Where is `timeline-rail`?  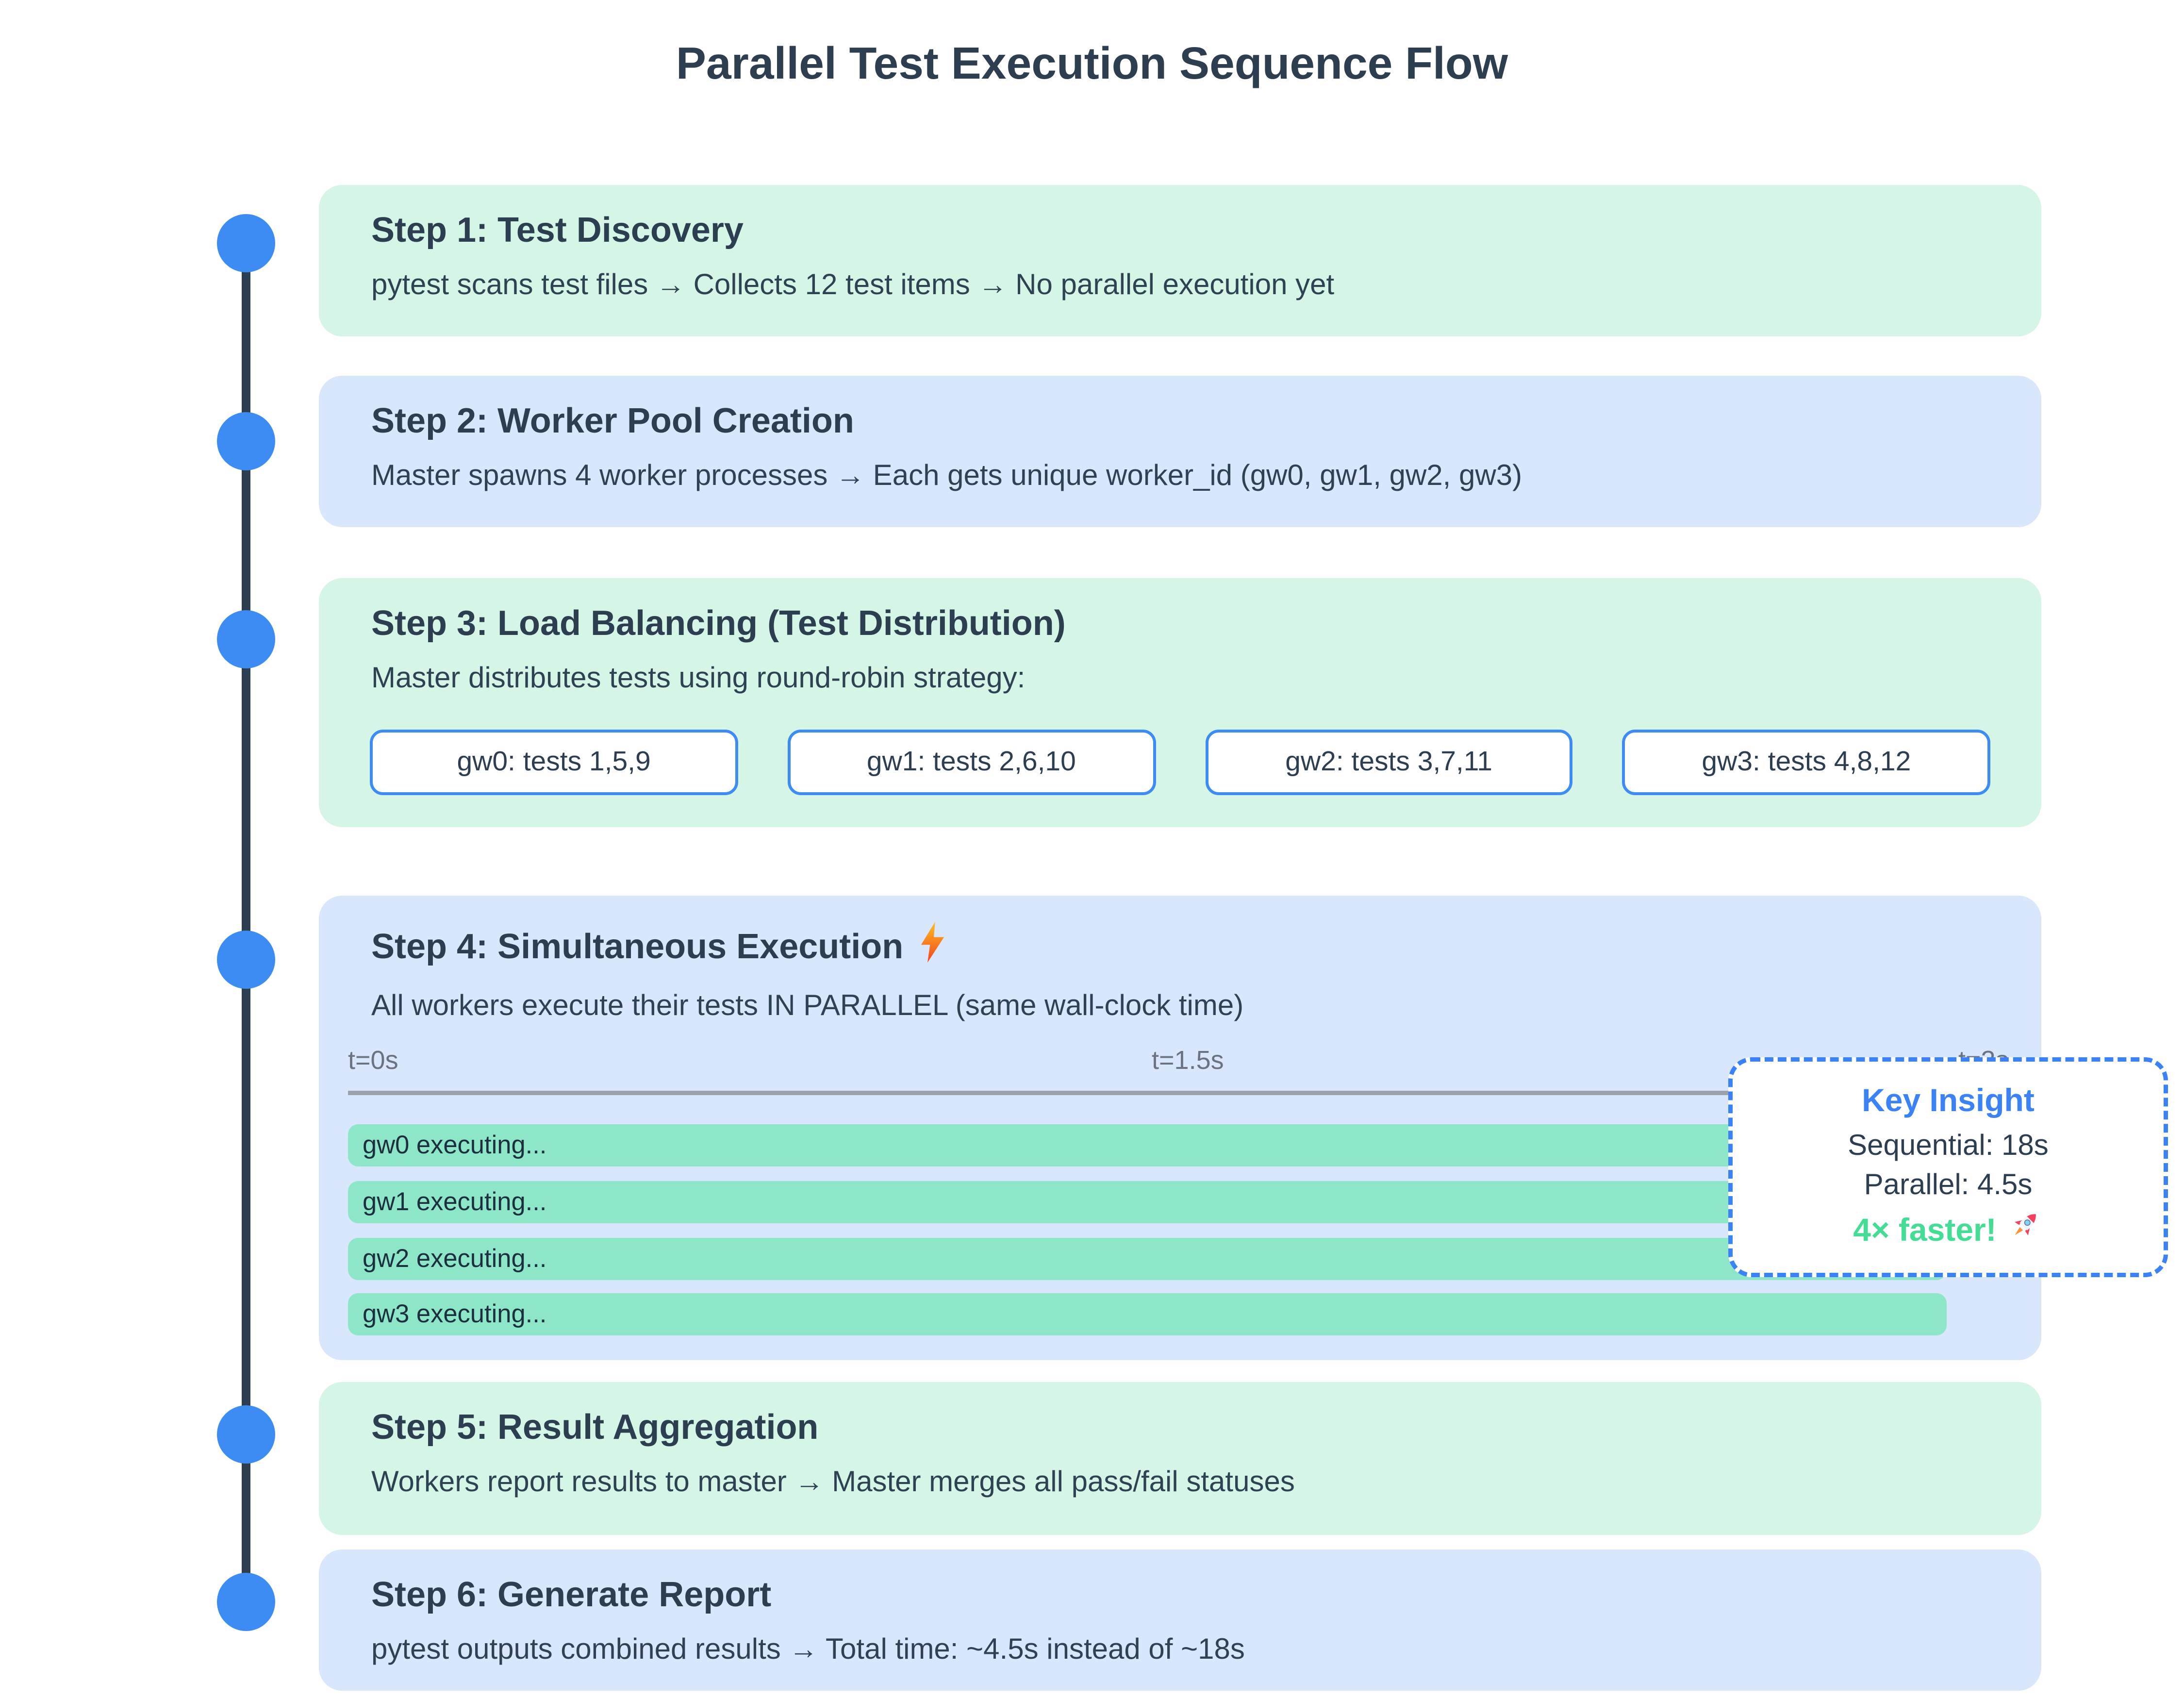 timeline-rail is located at coordinates (246, 916).